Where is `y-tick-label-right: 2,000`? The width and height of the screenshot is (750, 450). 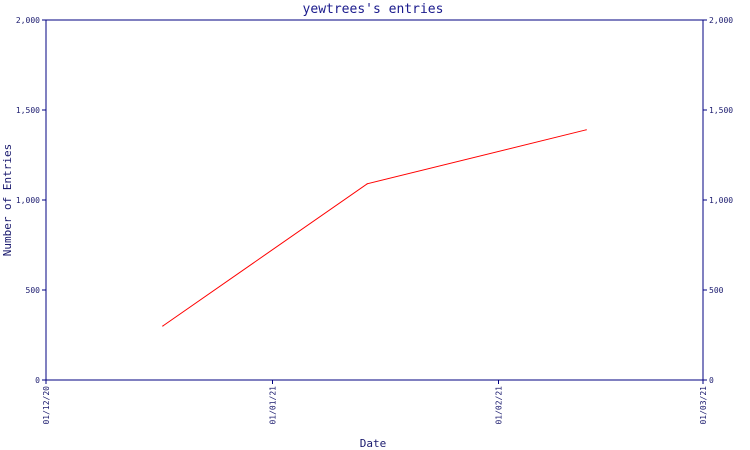
y-tick-label-right: 2,000 is located at coordinates (721, 20).